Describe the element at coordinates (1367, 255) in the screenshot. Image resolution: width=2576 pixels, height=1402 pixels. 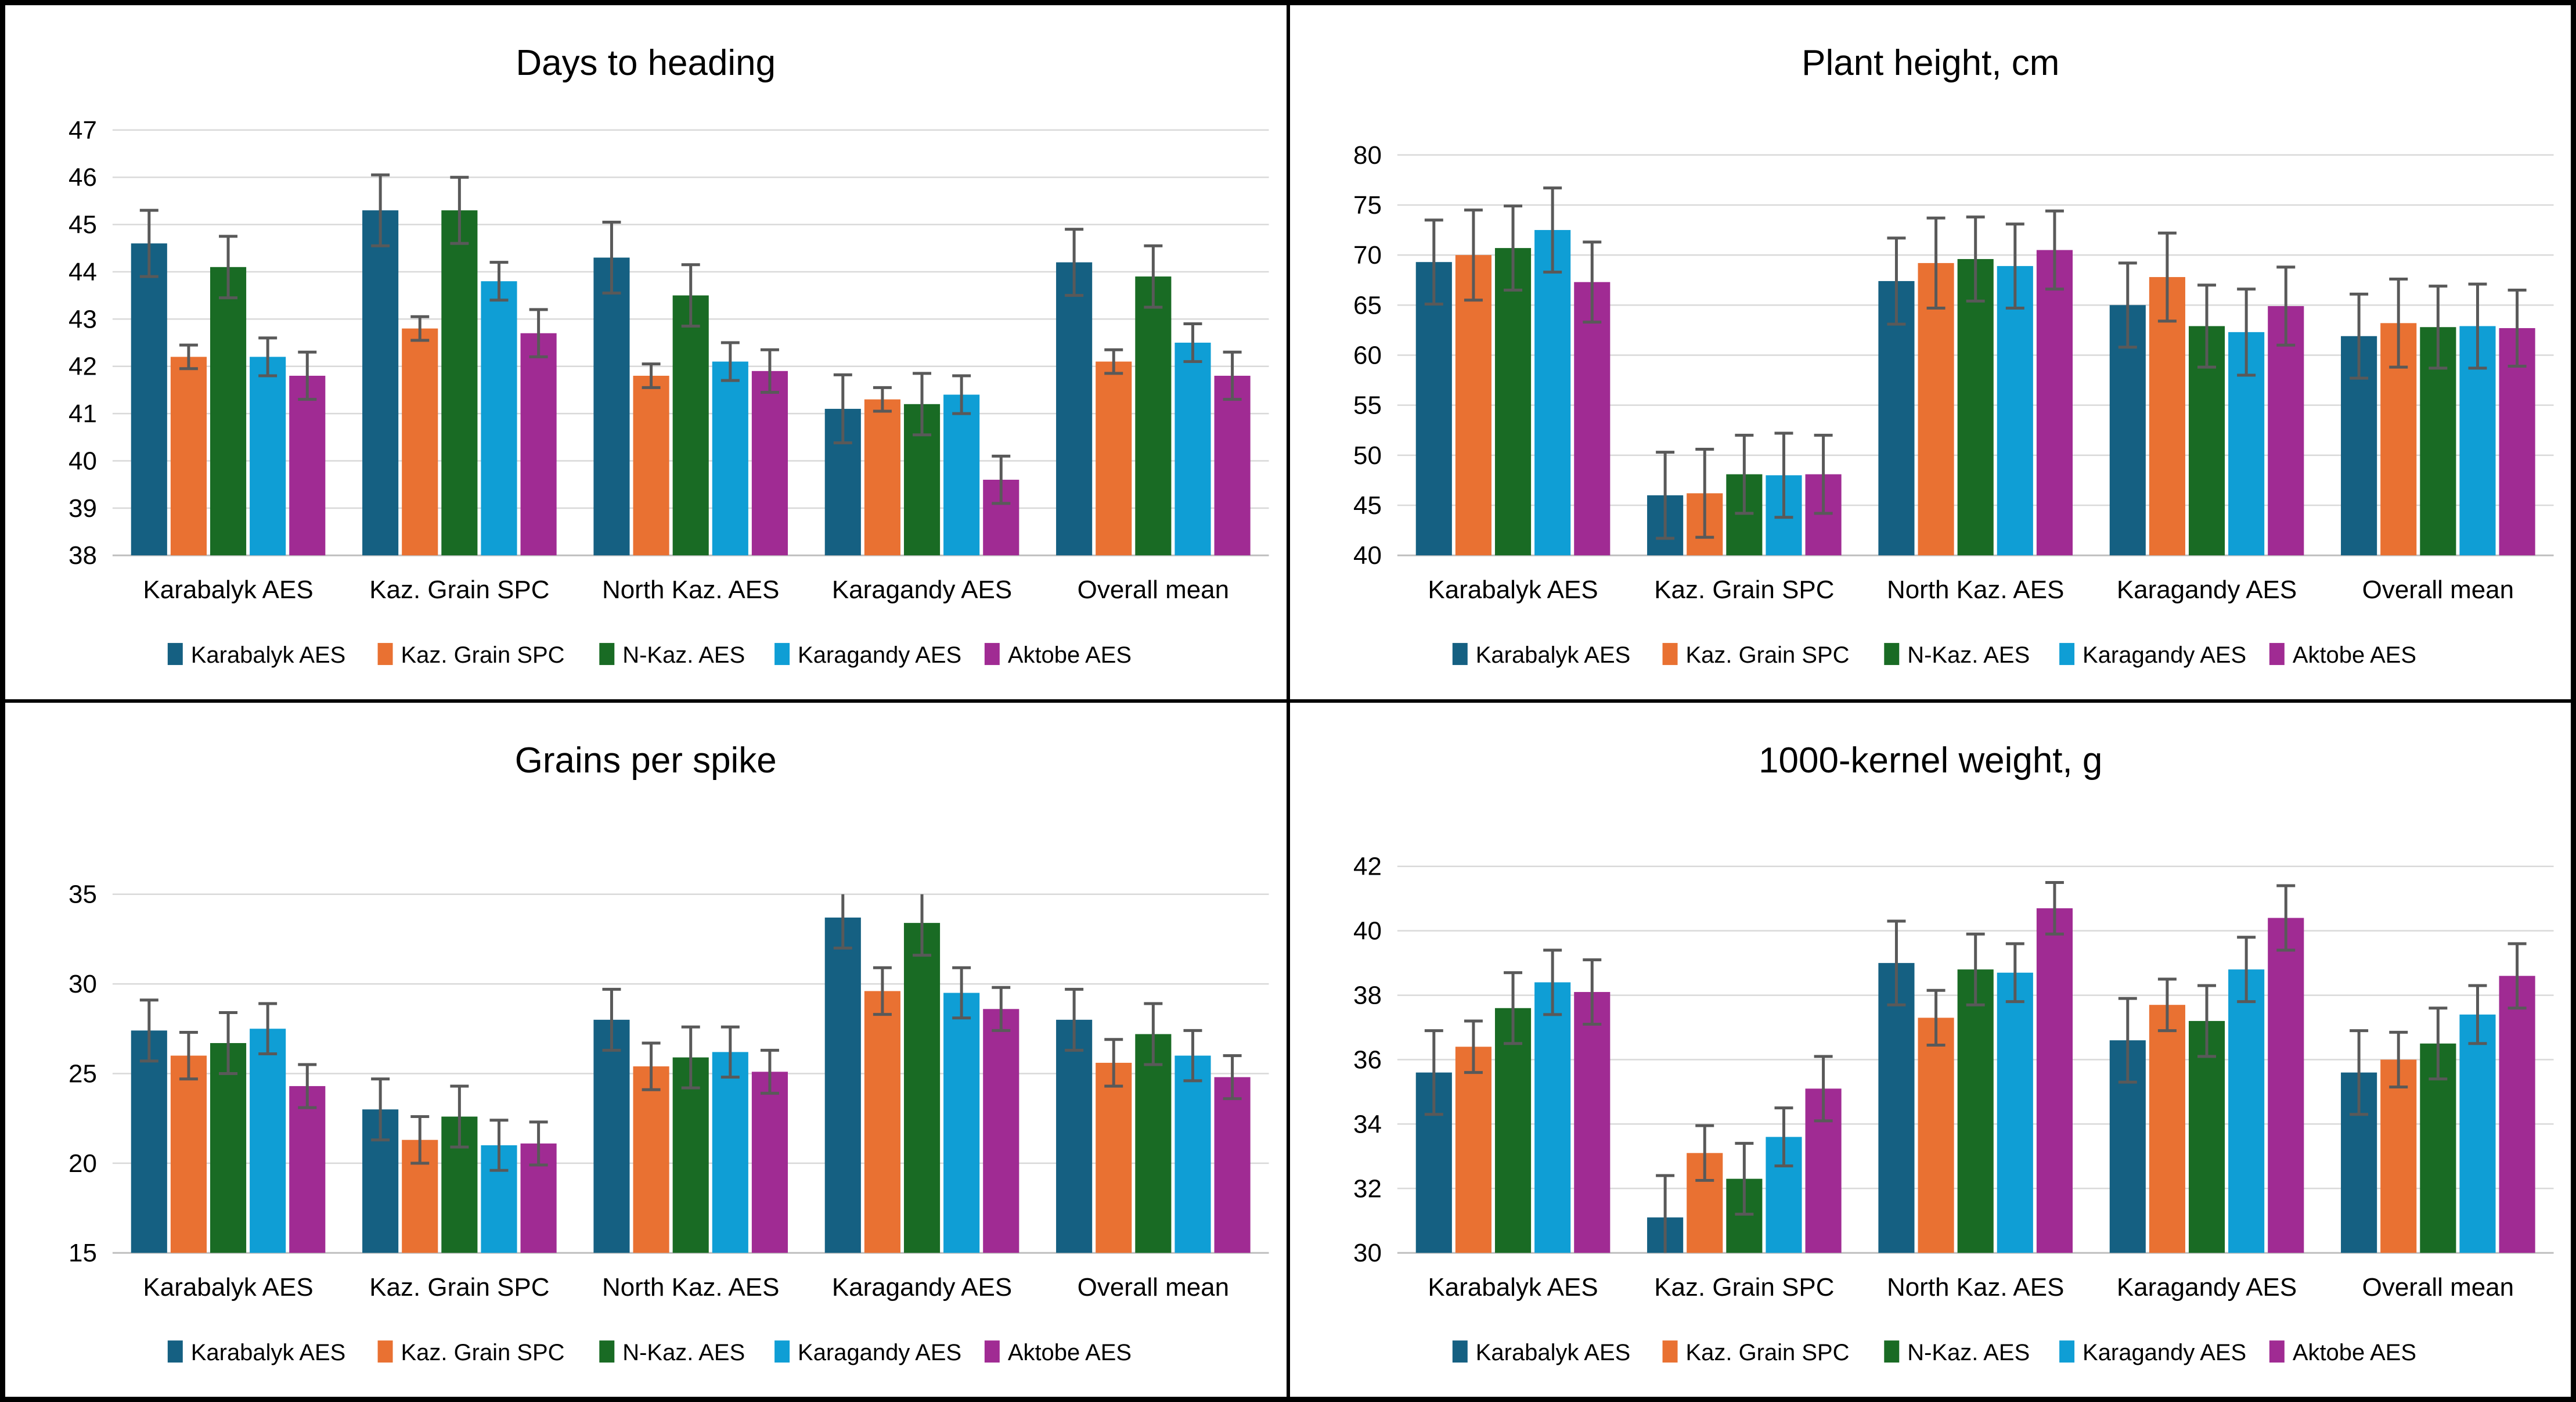
I see `y-tick-label: 70` at that location.